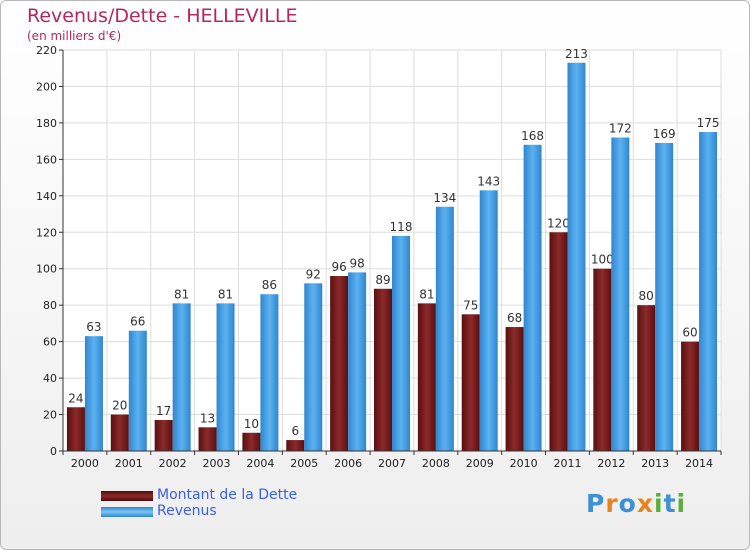 This screenshot has width=750, height=550. What do you see at coordinates (269, 285) in the screenshot?
I see `data-label-revenus-2004: 86` at bounding box center [269, 285].